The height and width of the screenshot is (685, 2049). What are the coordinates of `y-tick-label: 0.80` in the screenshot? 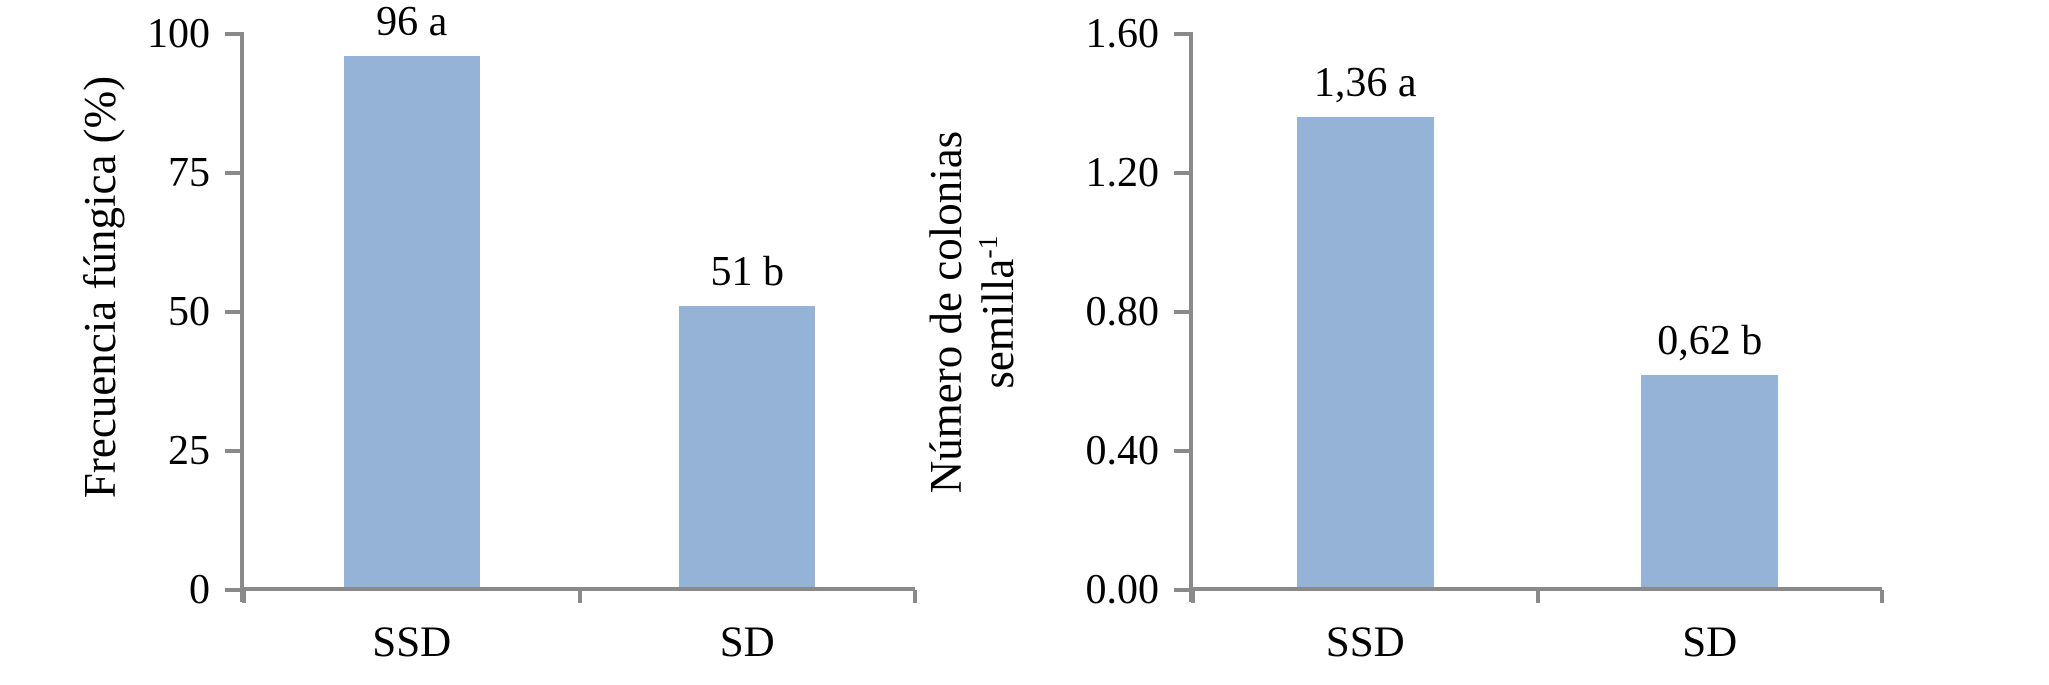 It's located at (1122, 312).